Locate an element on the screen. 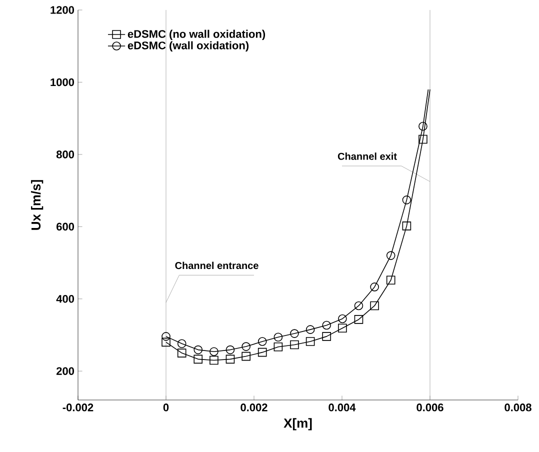 The width and height of the screenshot is (539, 452). legend-label: eDSMC (no wall oxidation) is located at coordinates (197, 35).